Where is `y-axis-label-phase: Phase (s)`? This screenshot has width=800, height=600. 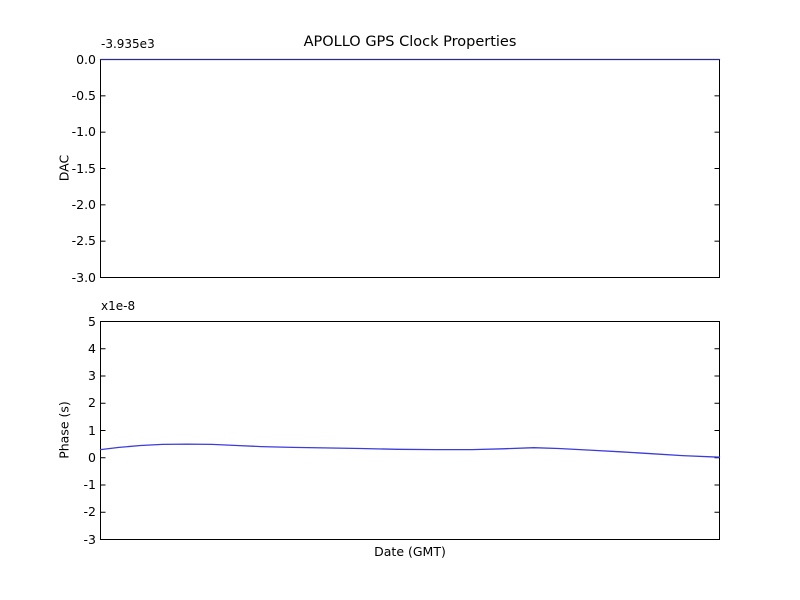
y-axis-label-phase: Phase (s) is located at coordinates (64, 430).